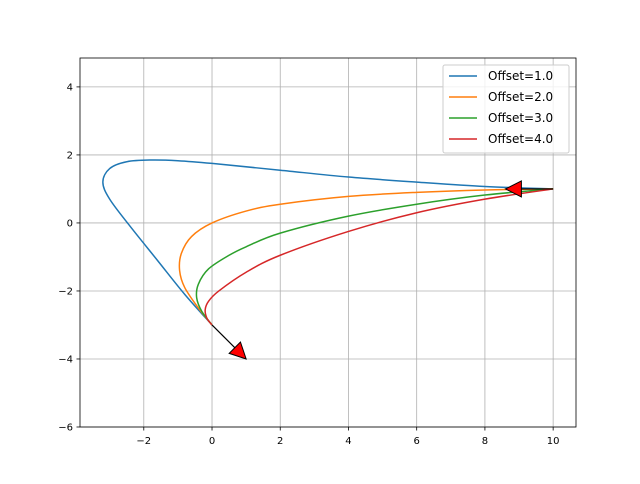  What do you see at coordinates (65, 428) in the screenshot?
I see `y-tick-label: −6` at bounding box center [65, 428].